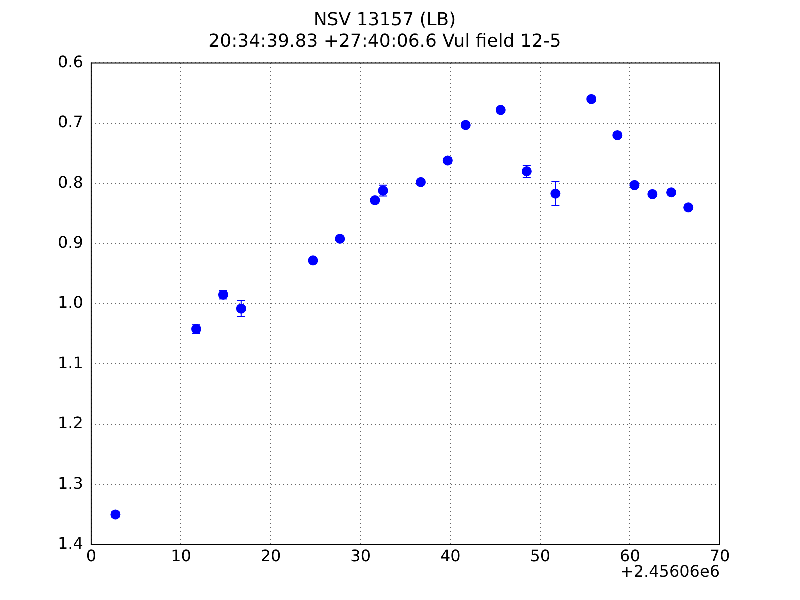 This screenshot has height=600, width=800. I want to click on chart-title: NSV 13157 (LB), so click(385, 19).